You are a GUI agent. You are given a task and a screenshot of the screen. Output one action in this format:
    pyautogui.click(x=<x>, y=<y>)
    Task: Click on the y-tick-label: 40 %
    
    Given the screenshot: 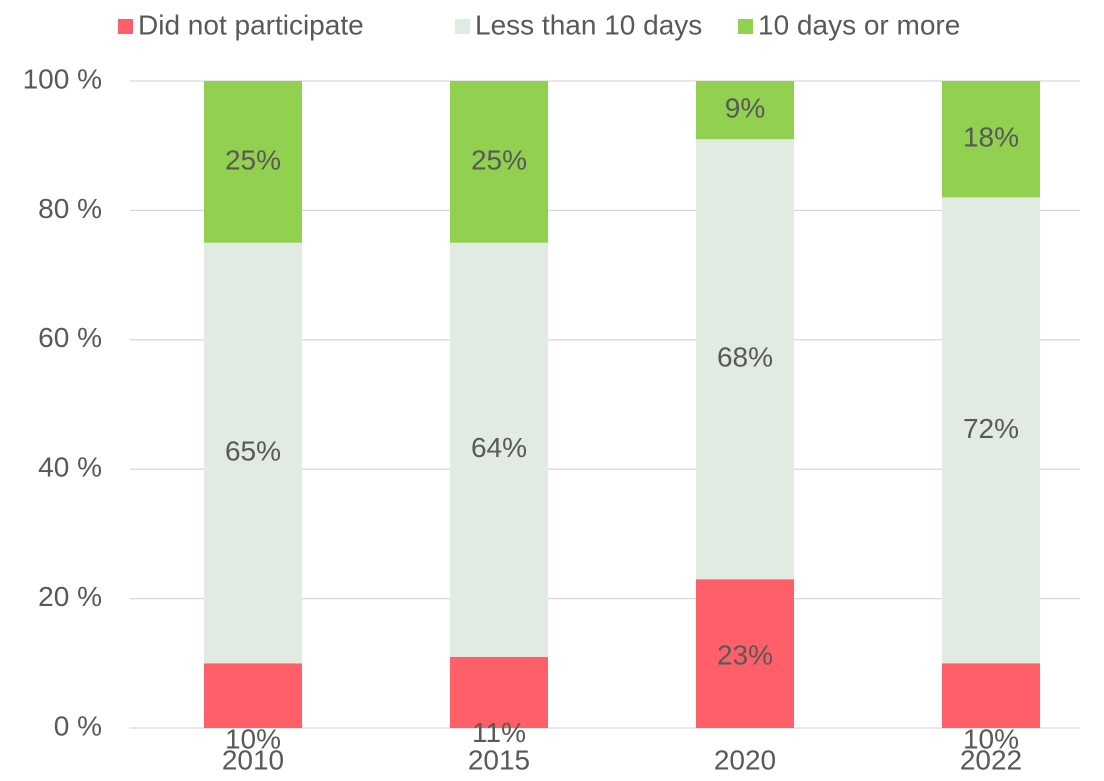 What is the action you would take?
    pyautogui.click(x=70, y=467)
    